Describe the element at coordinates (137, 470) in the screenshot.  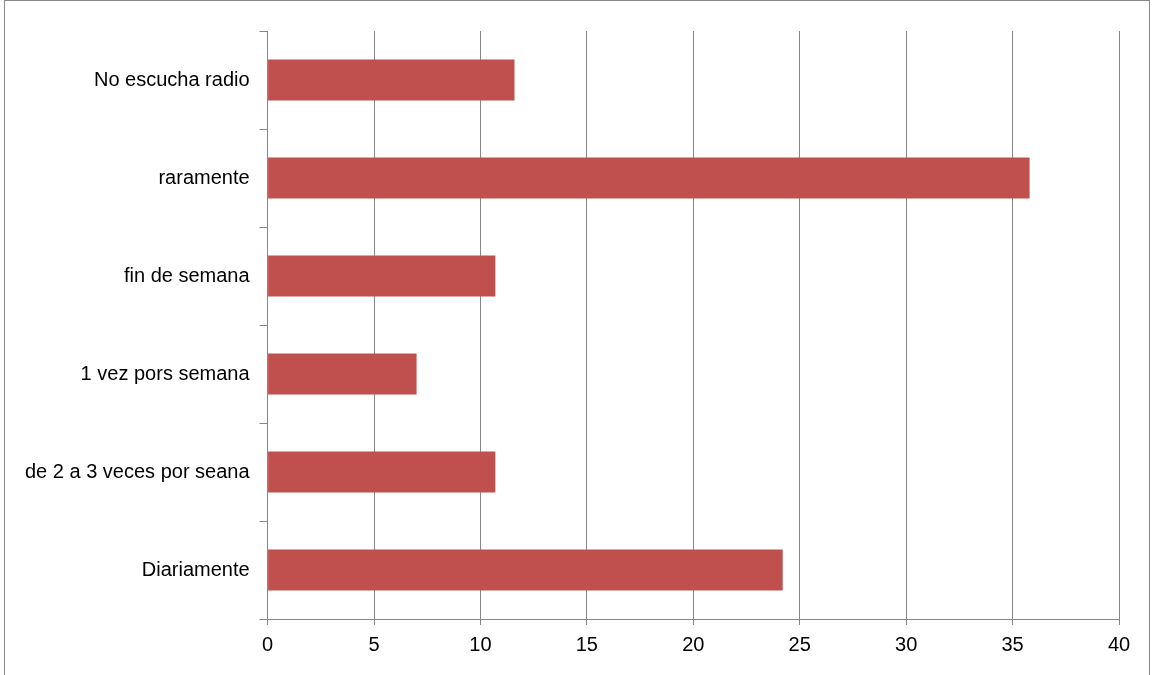
I see `y-tick-label: de 2 a 3 veces por seana` at that location.